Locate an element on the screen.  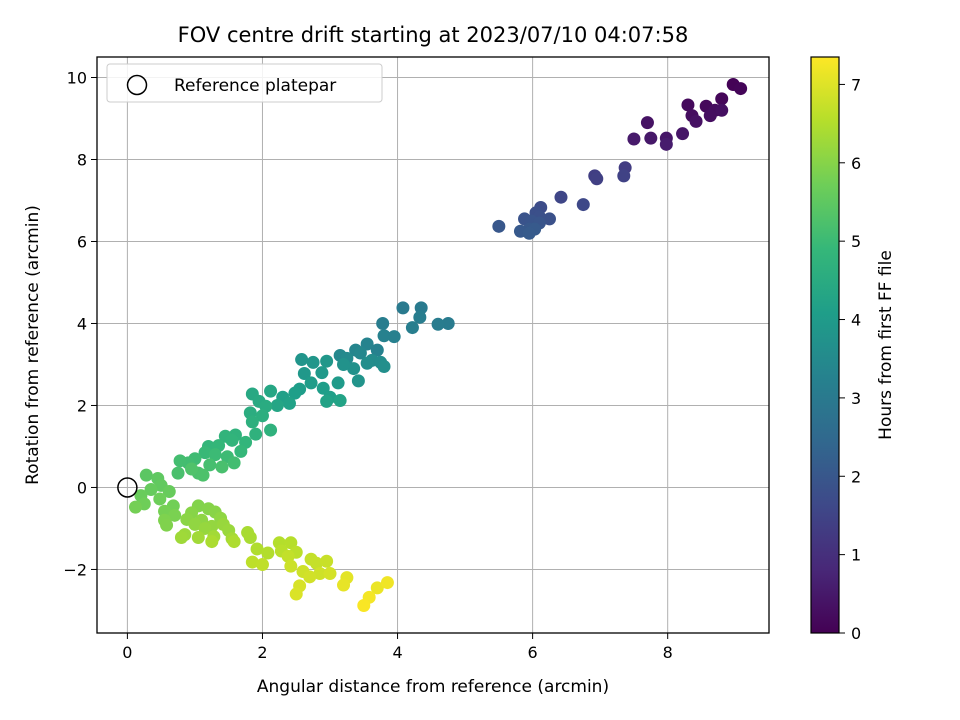
y-axis-label: Rotation from reference (arcmin) is located at coordinates (33, 345).